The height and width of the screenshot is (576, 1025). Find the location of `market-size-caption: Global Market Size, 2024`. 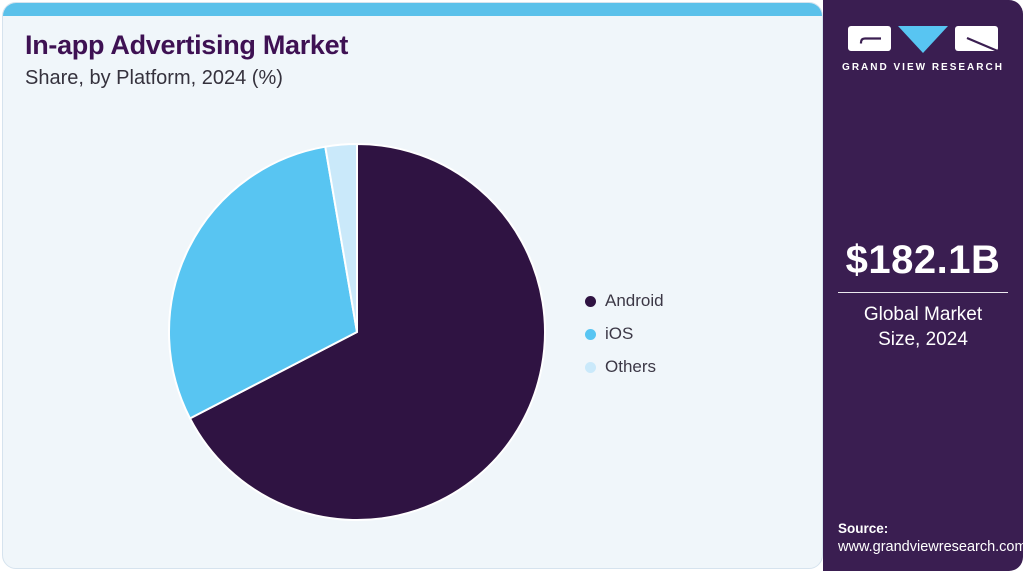

market-size-caption: Global Market Size, 2024 is located at coordinates (923, 327).